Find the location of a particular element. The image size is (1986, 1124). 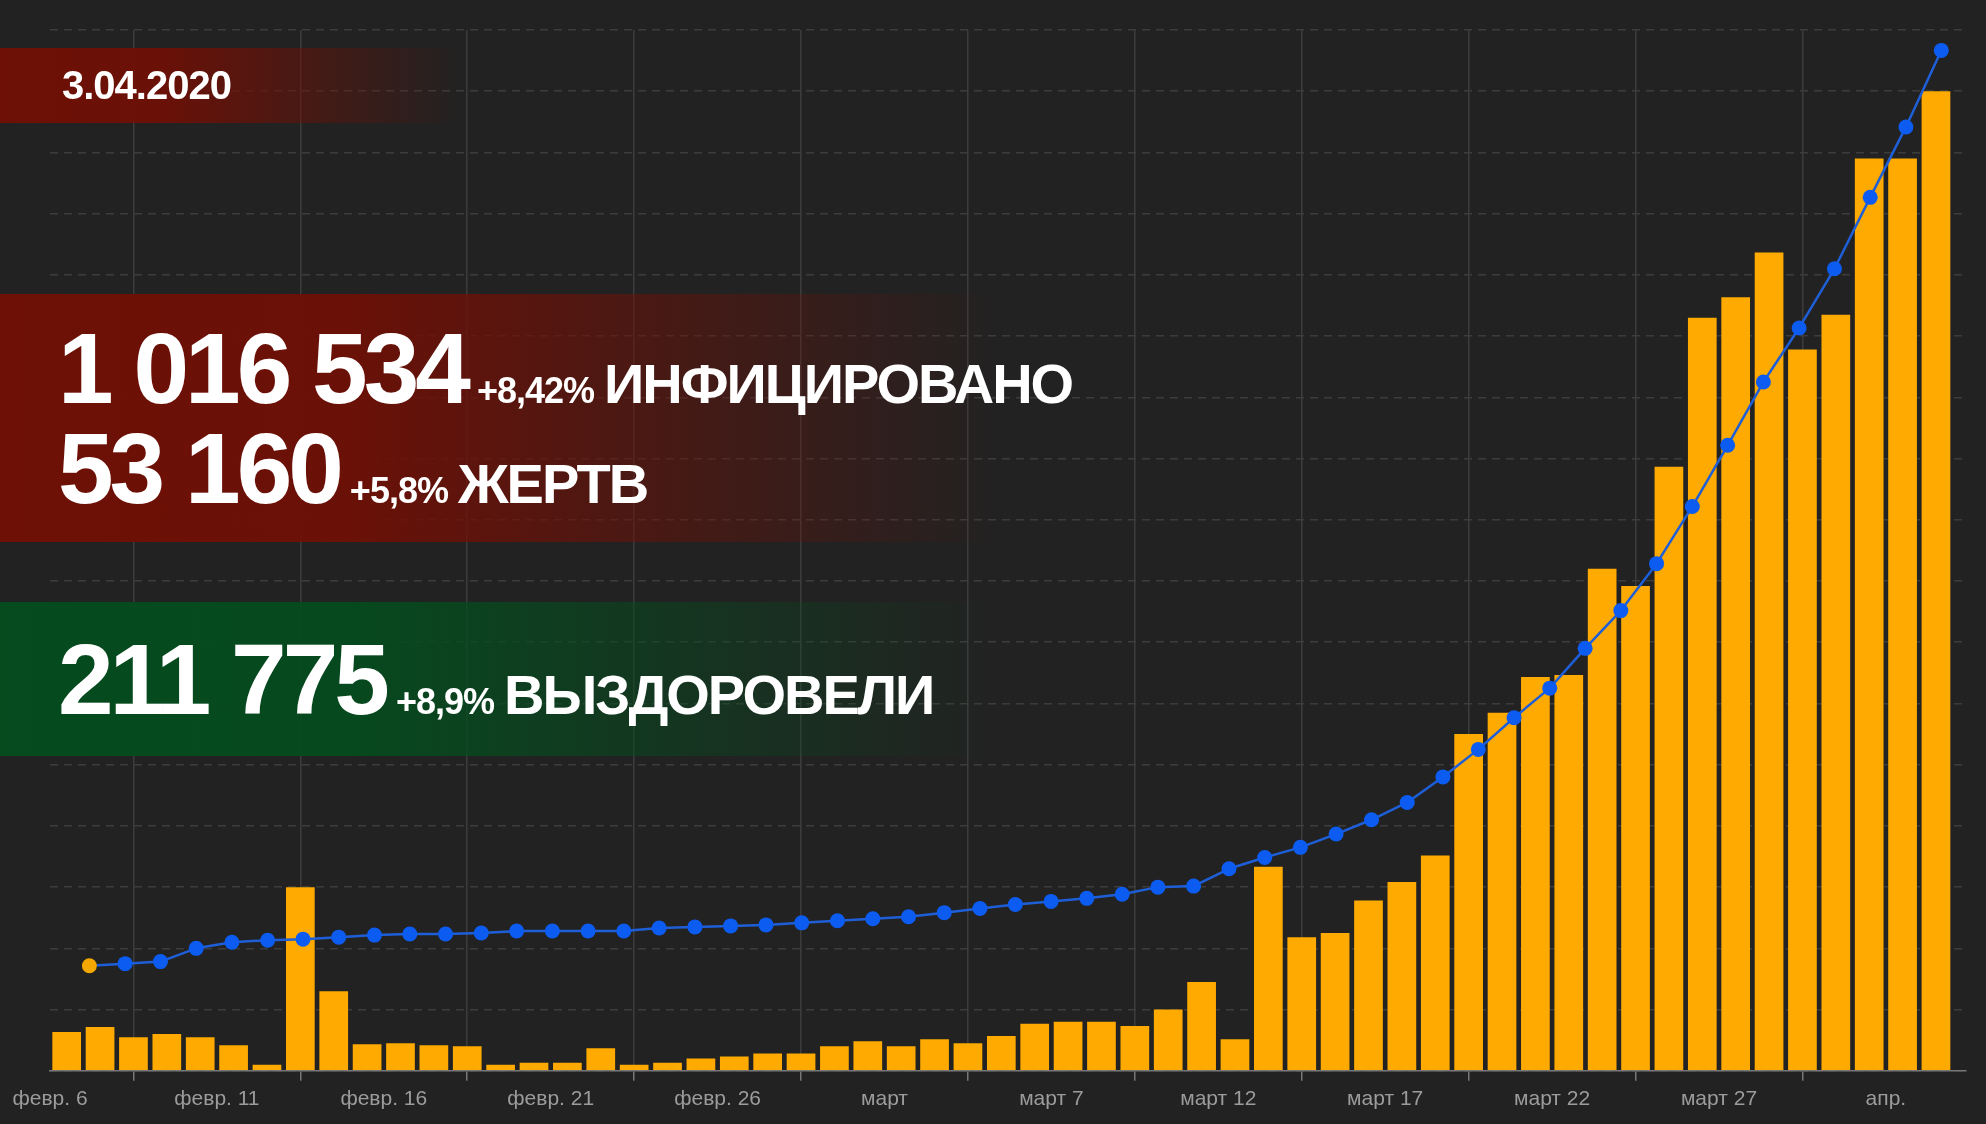

x-tick-label: март 7 is located at coordinates (1051, 1098).